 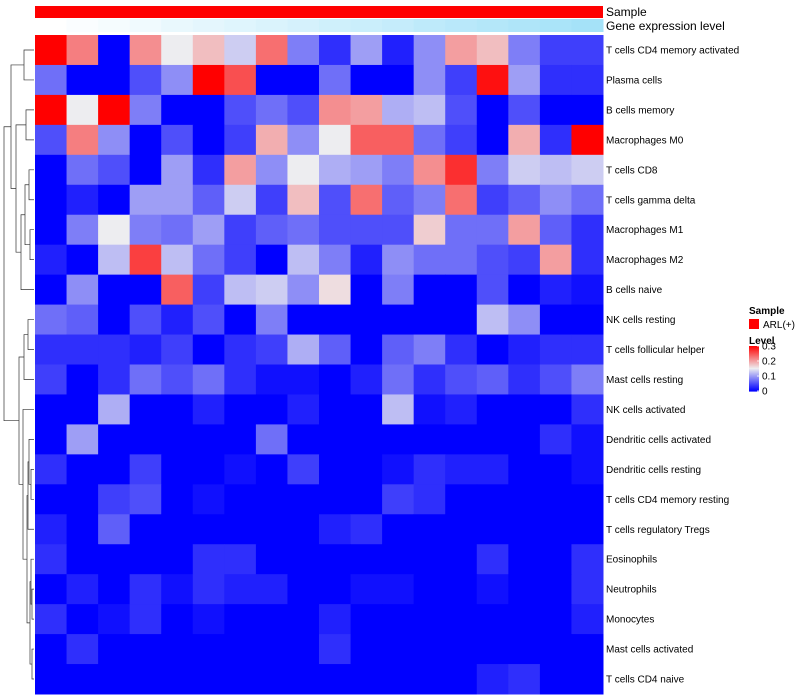 I want to click on dendrogram-root, so click(x=11, y=274).